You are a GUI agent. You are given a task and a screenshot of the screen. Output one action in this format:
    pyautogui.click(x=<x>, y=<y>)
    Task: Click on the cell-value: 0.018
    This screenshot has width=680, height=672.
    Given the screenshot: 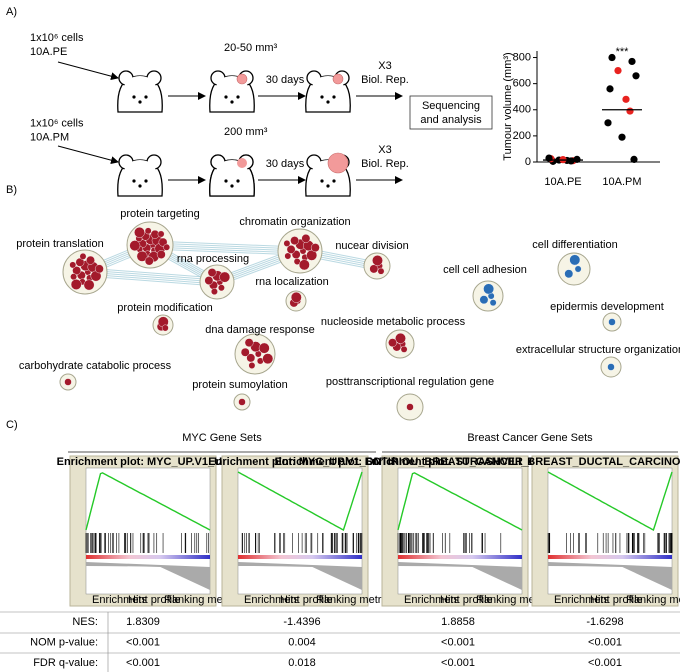 What is the action you would take?
    pyautogui.click(x=302, y=663)
    